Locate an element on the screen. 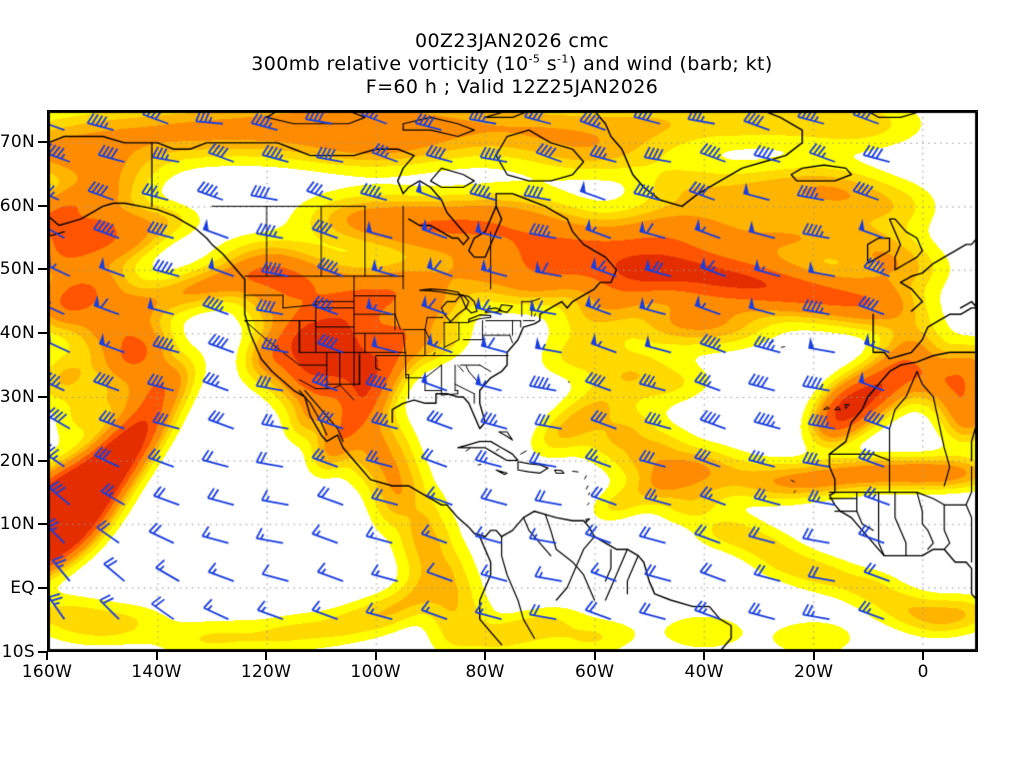 The image size is (1024, 768). x-axis-label: 0 is located at coordinates (923, 672).